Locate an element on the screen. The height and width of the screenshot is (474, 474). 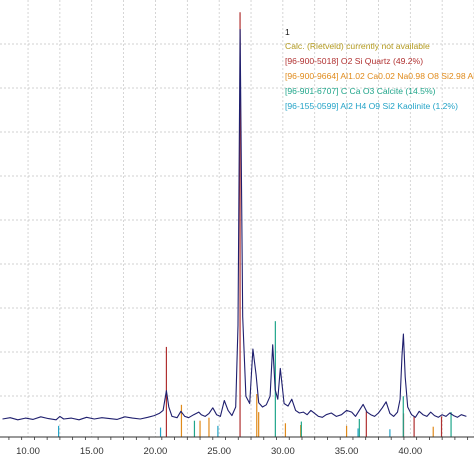
x-tick-label: 20.00 is located at coordinates (156, 451).